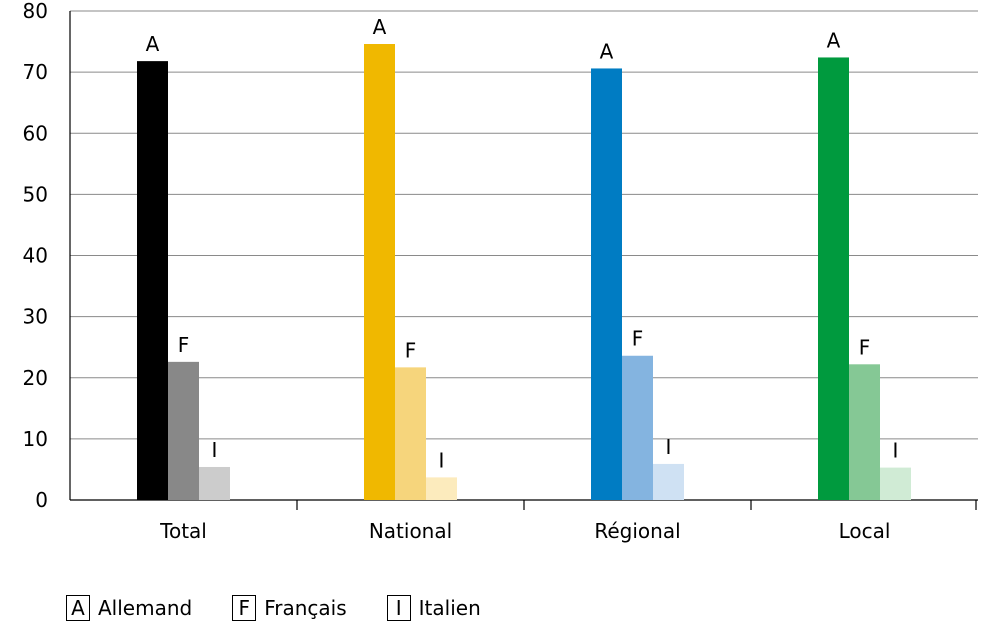 The image size is (982, 627). Describe the element at coordinates (244, 608) in the screenshot. I see `legend-key-box: F` at that location.